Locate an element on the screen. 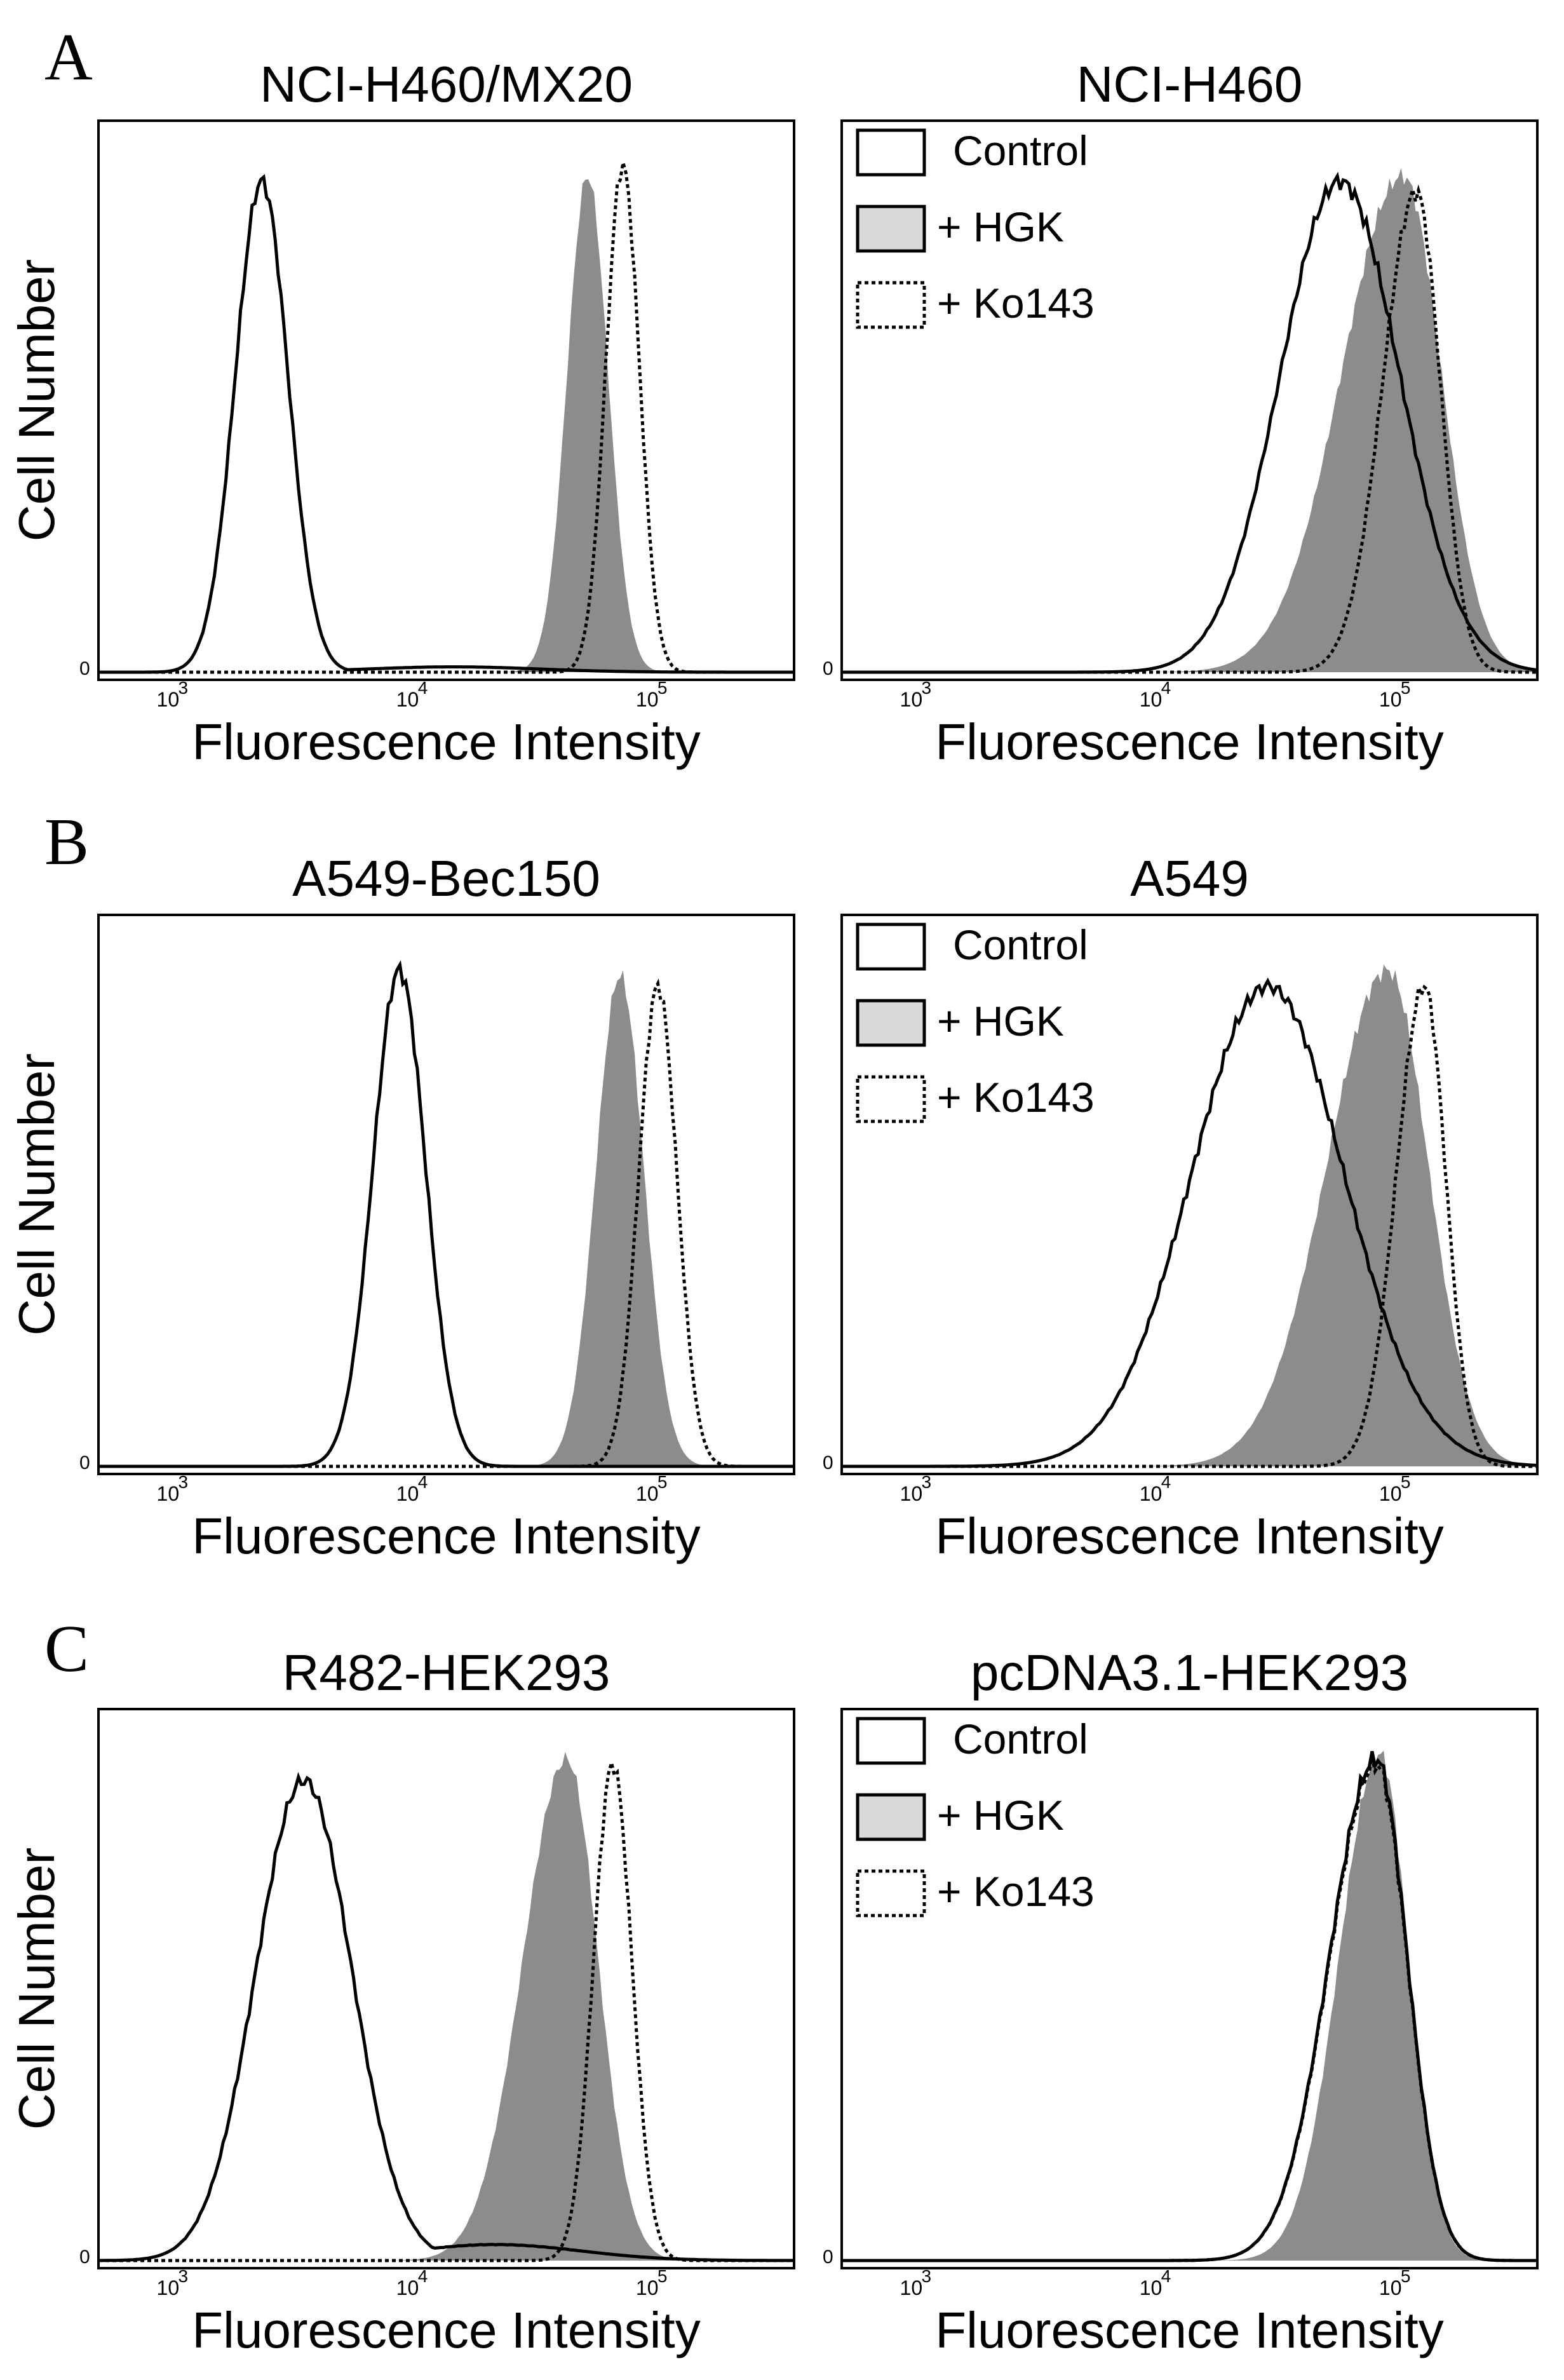  row-label: B is located at coordinates (66, 841).